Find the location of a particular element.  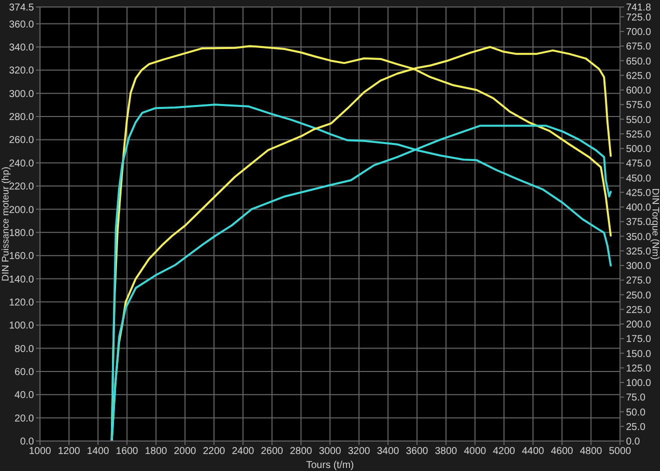

y2-tick-label: 50.0 is located at coordinates (636, 412).